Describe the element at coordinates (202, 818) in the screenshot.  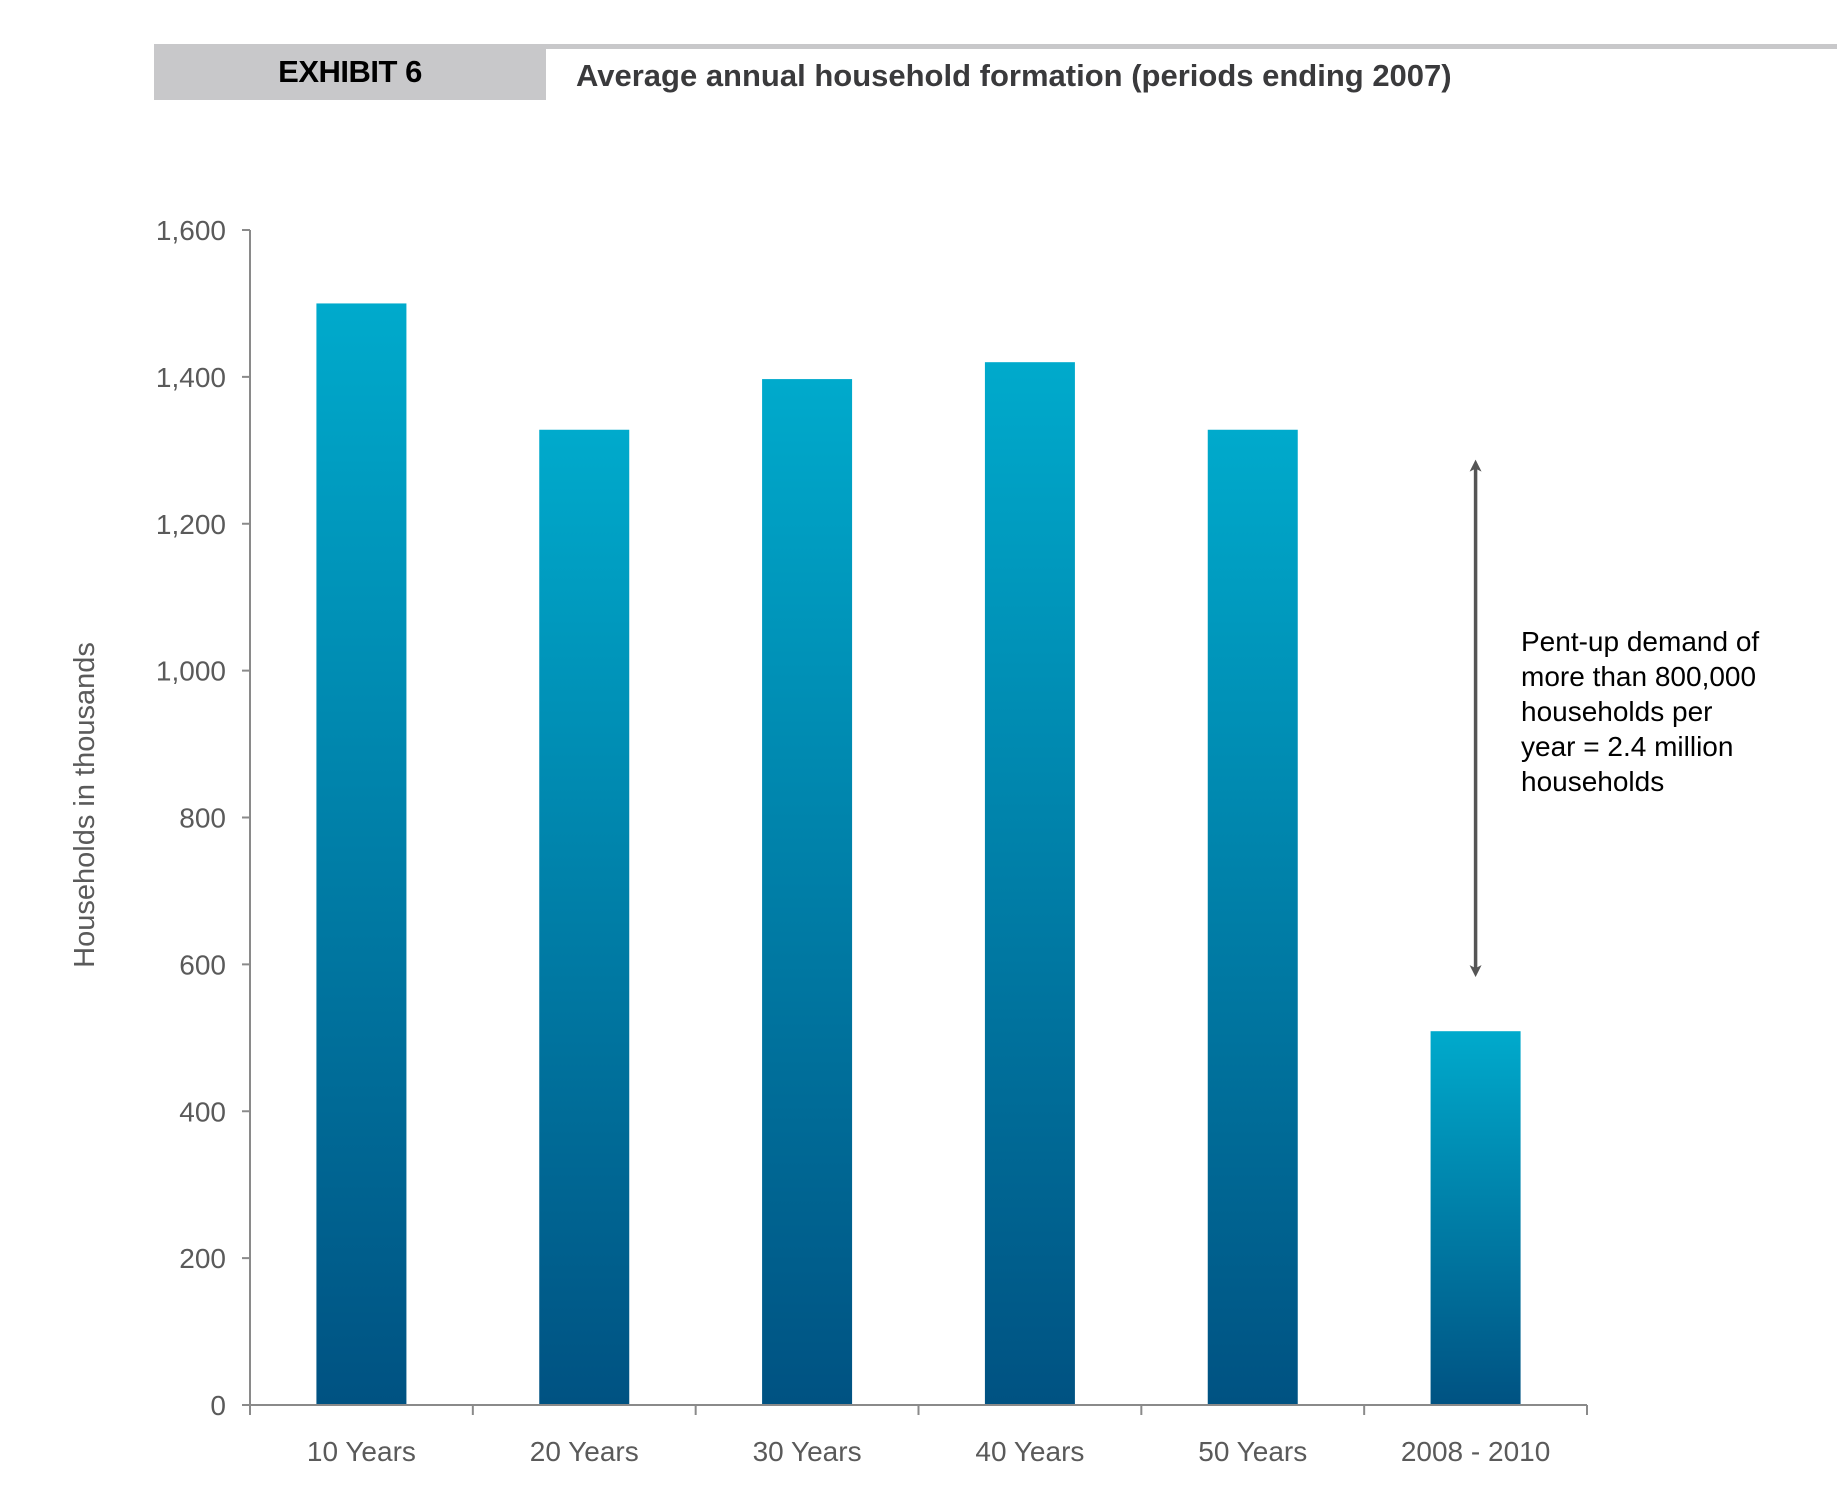
I see `y-tick-label: 800` at that location.